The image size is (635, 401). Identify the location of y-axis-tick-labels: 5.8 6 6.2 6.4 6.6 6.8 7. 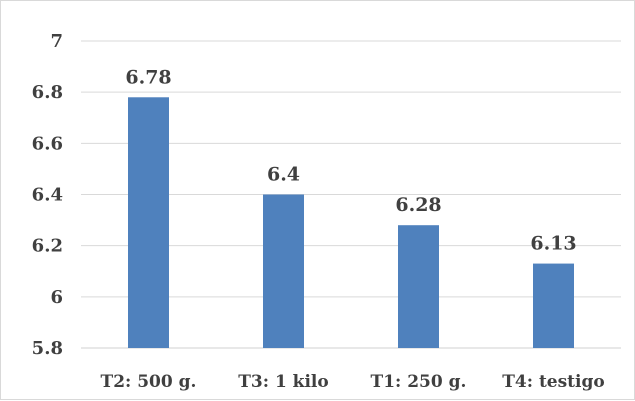
(47, 195).